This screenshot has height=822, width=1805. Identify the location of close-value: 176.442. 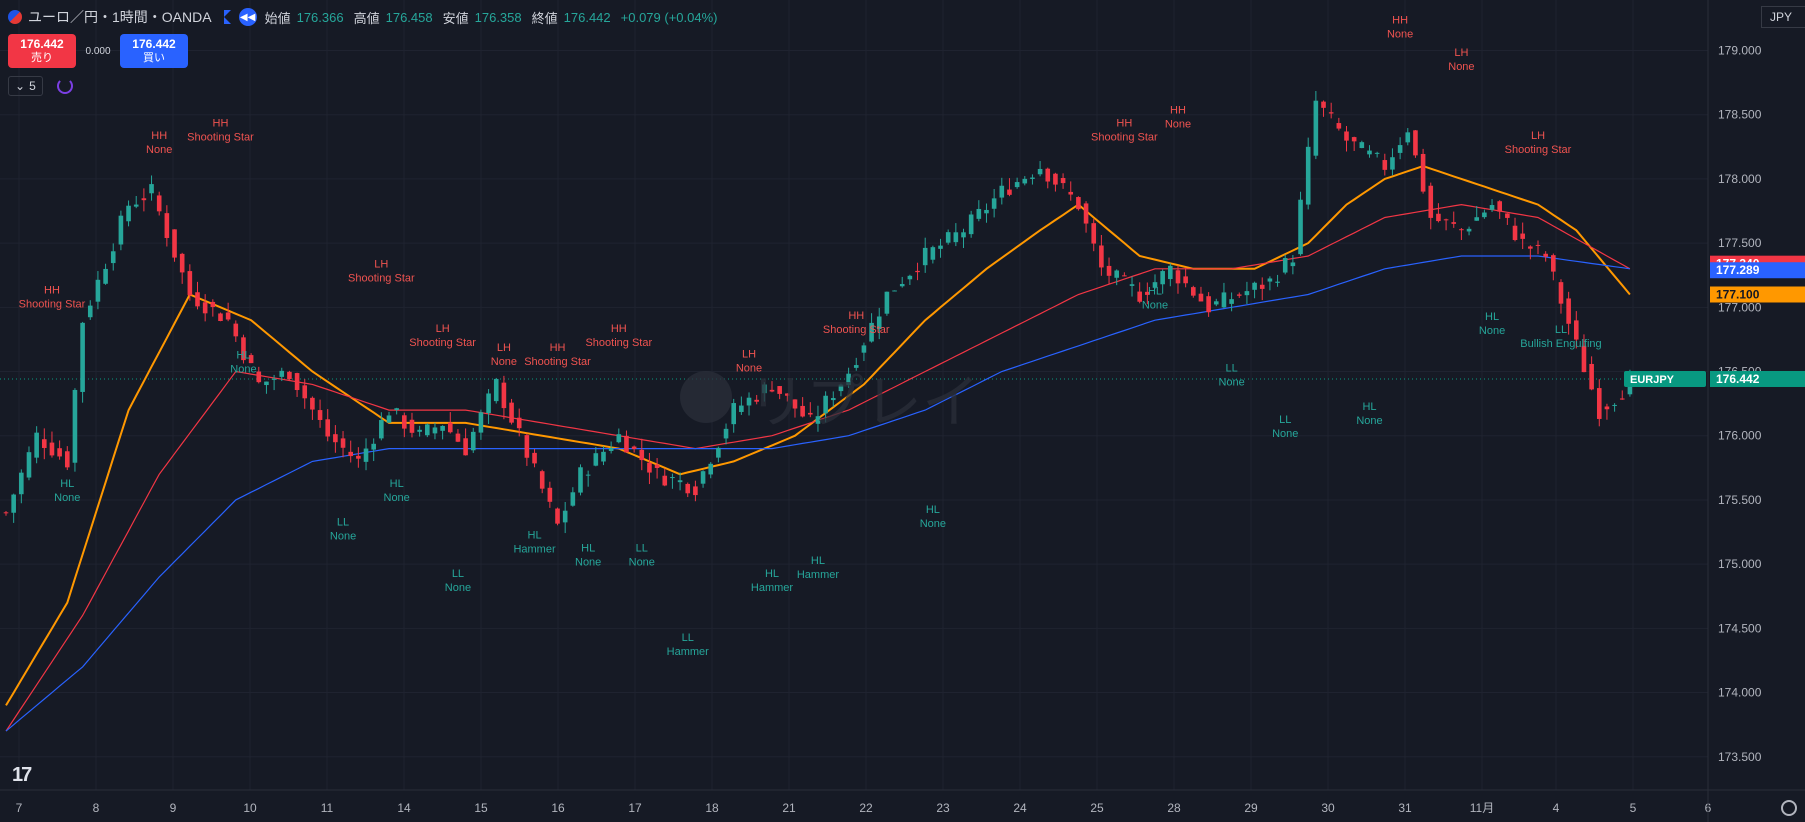
(587, 17).